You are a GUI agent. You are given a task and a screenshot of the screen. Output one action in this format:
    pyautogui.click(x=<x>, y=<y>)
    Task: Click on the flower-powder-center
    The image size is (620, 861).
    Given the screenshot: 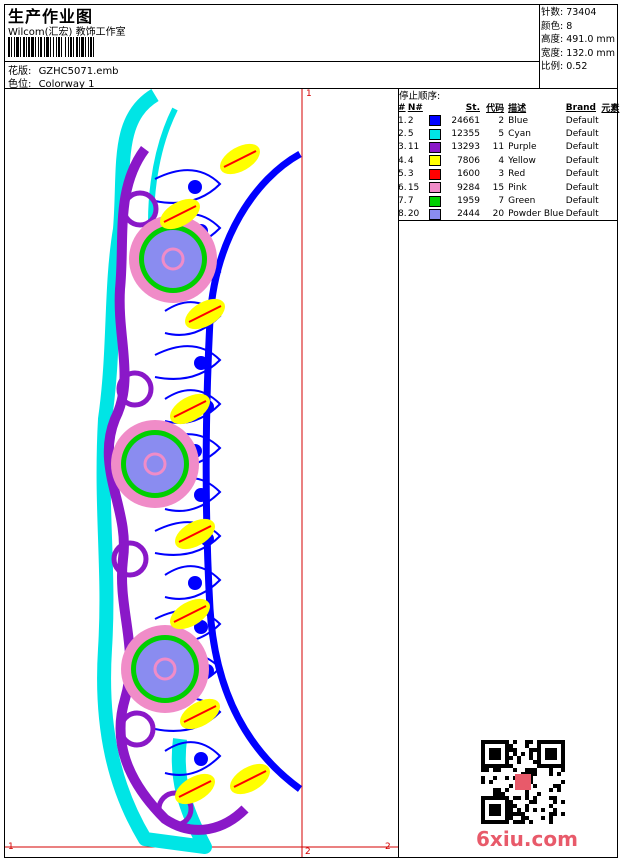 What is the action you would take?
    pyautogui.click(x=155, y=464)
    